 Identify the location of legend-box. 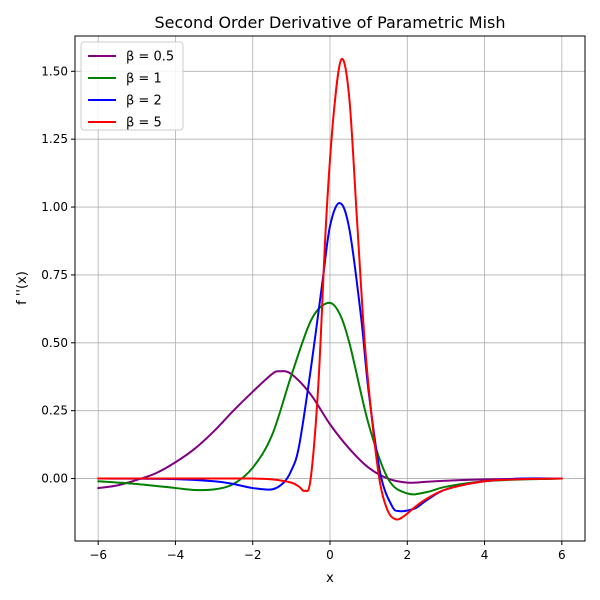
(132, 86).